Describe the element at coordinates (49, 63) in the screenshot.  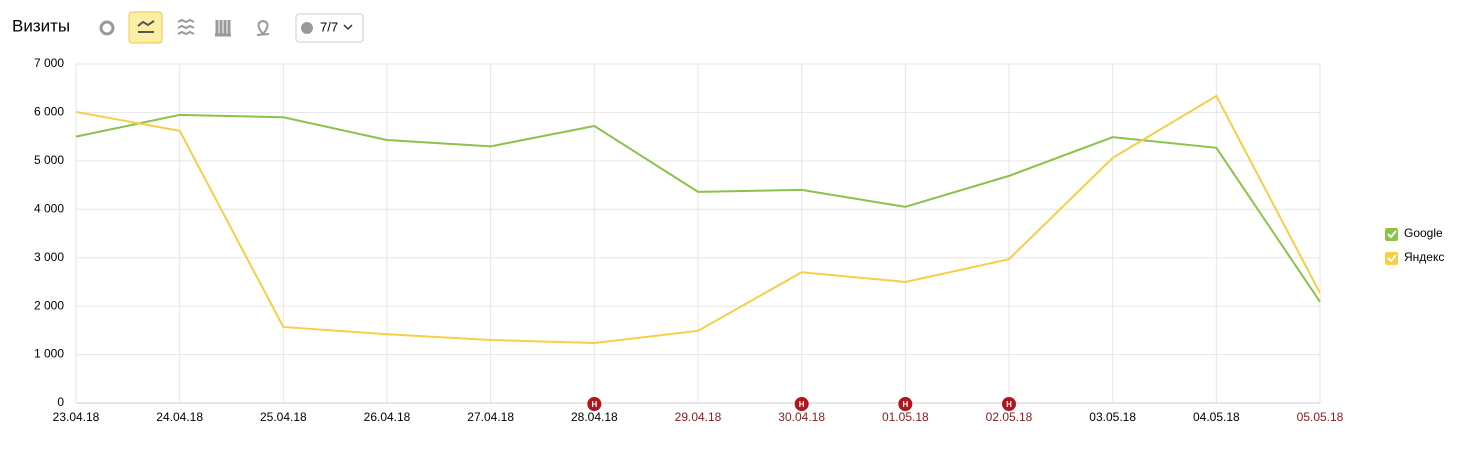
I see `y-tick-label: 7 000` at that location.